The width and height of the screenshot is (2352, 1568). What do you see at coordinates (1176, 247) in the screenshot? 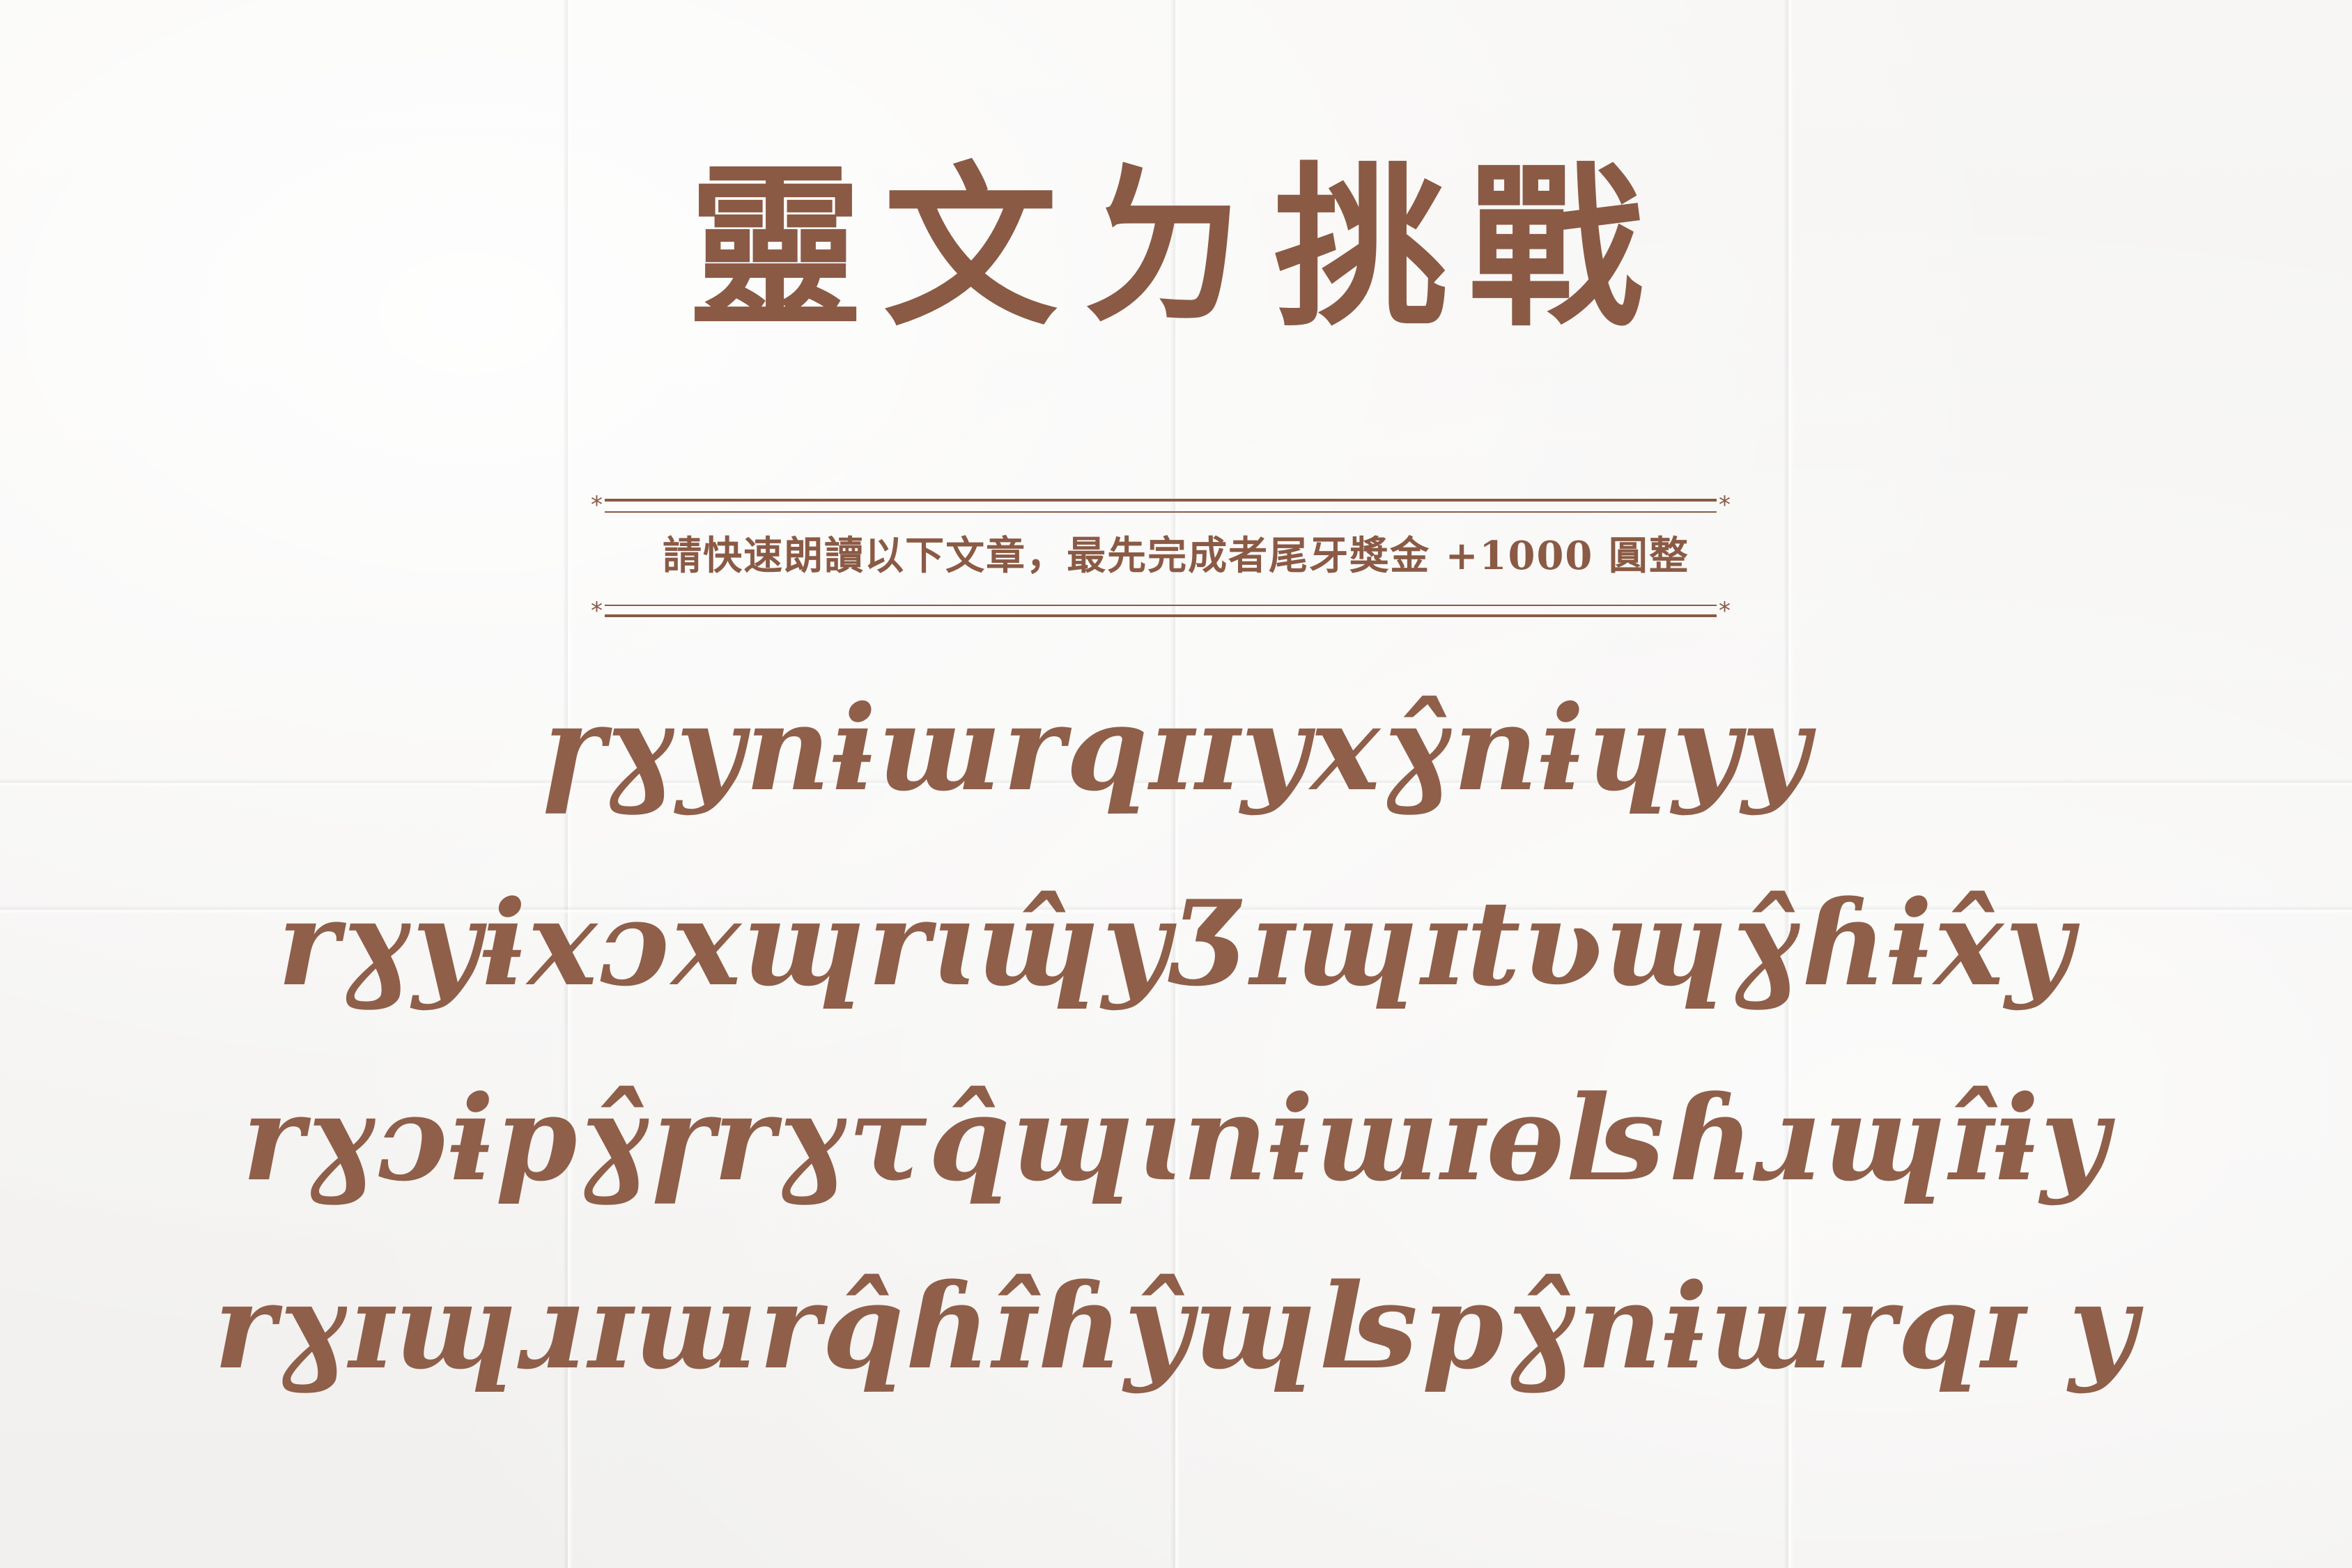
I see `poster-title: 靈文ㄉ挑戰` at bounding box center [1176, 247].